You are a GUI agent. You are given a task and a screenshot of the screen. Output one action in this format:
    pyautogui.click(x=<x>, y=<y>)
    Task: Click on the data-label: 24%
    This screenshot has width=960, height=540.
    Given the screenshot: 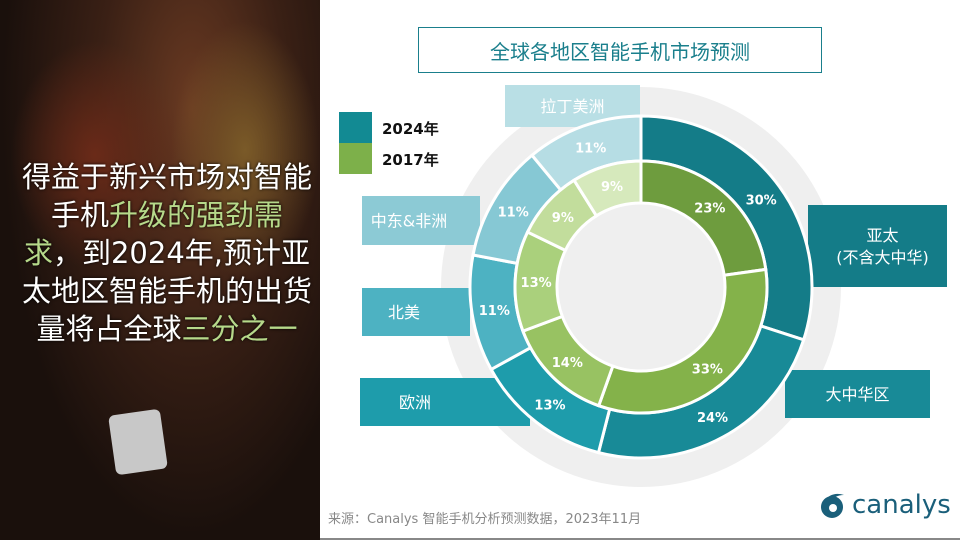 What is the action you would take?
    pyautogui.click(x=712, y=418)
    